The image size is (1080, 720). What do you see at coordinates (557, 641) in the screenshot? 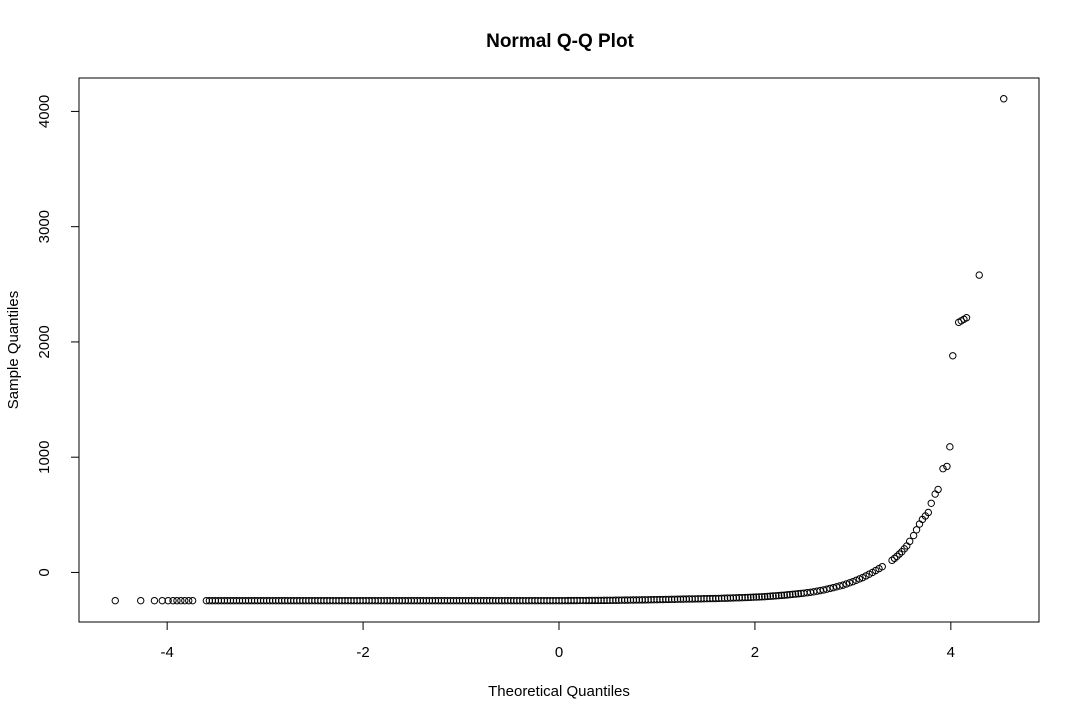
I see `x-axis: -4 -2 0 2 4` at bounding box center [557, 641].